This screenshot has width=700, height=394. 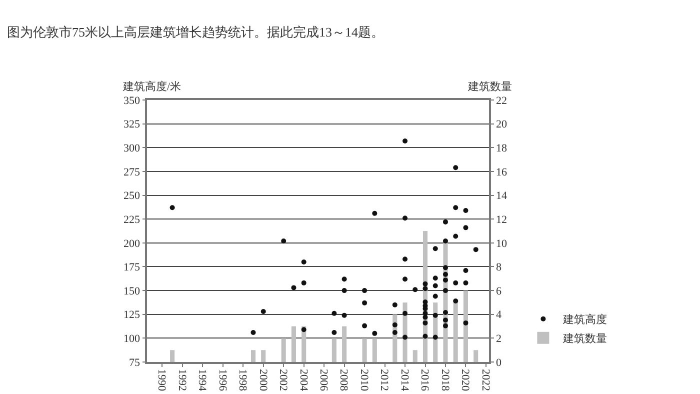 I want to click on x-tick-label: 2000, so click(x=262, y=380).